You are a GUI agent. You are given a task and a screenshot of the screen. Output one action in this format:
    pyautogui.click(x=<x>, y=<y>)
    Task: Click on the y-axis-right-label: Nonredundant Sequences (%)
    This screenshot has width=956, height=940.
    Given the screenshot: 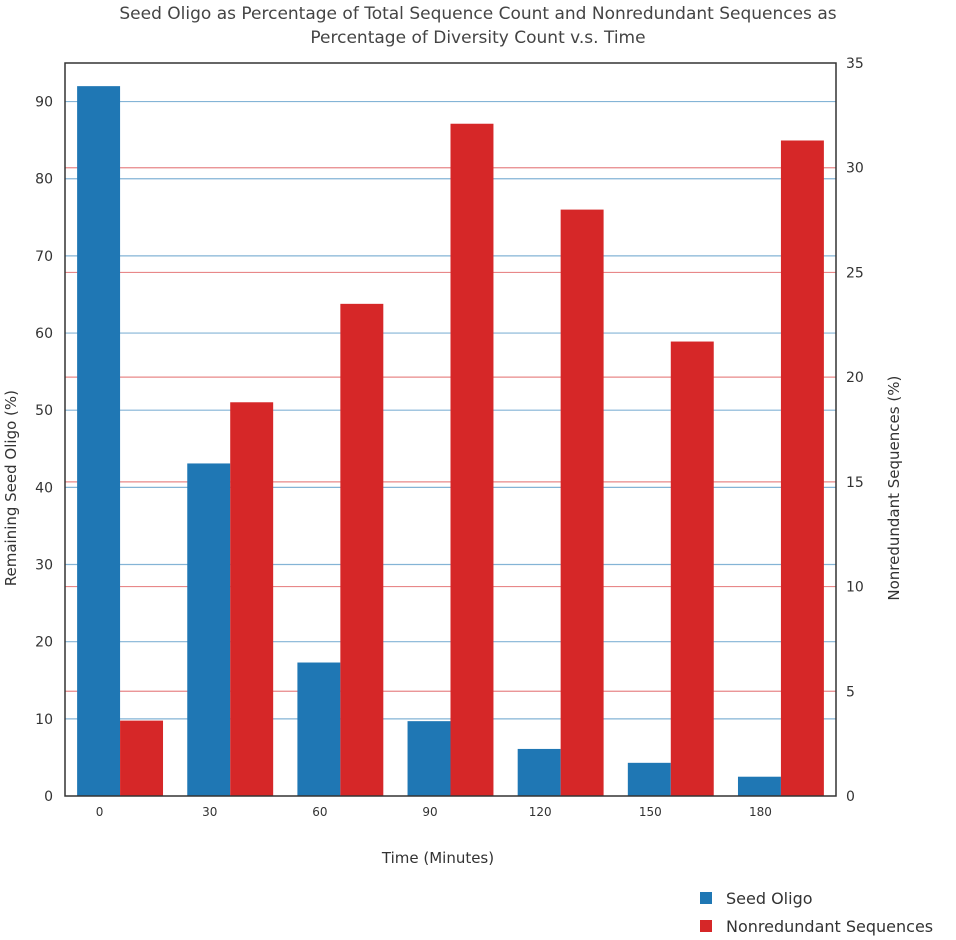 What is the action you would take?
    pyautogui.click(x=894, y=488)
    